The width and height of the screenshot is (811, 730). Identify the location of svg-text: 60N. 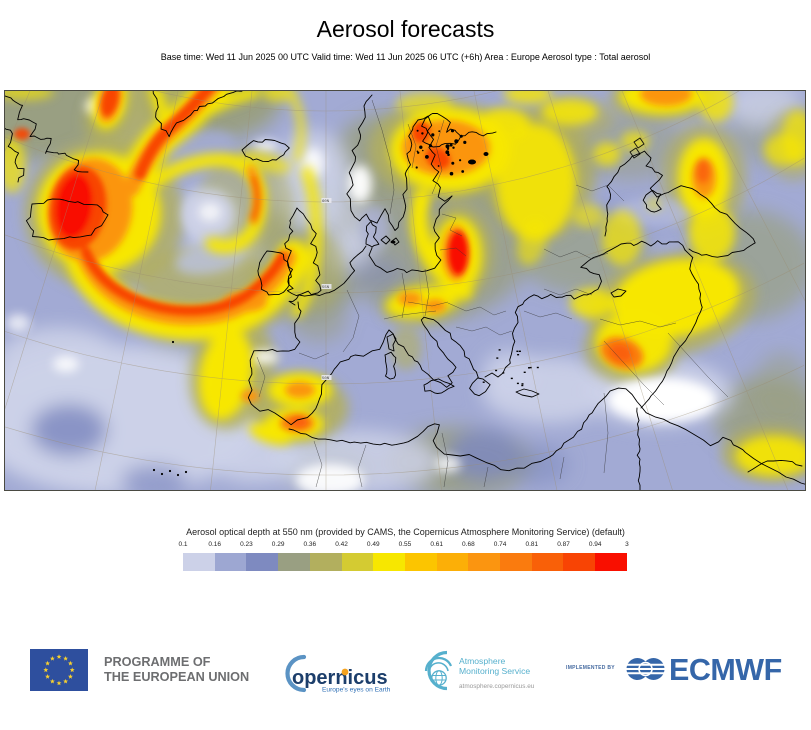
(326, 202).